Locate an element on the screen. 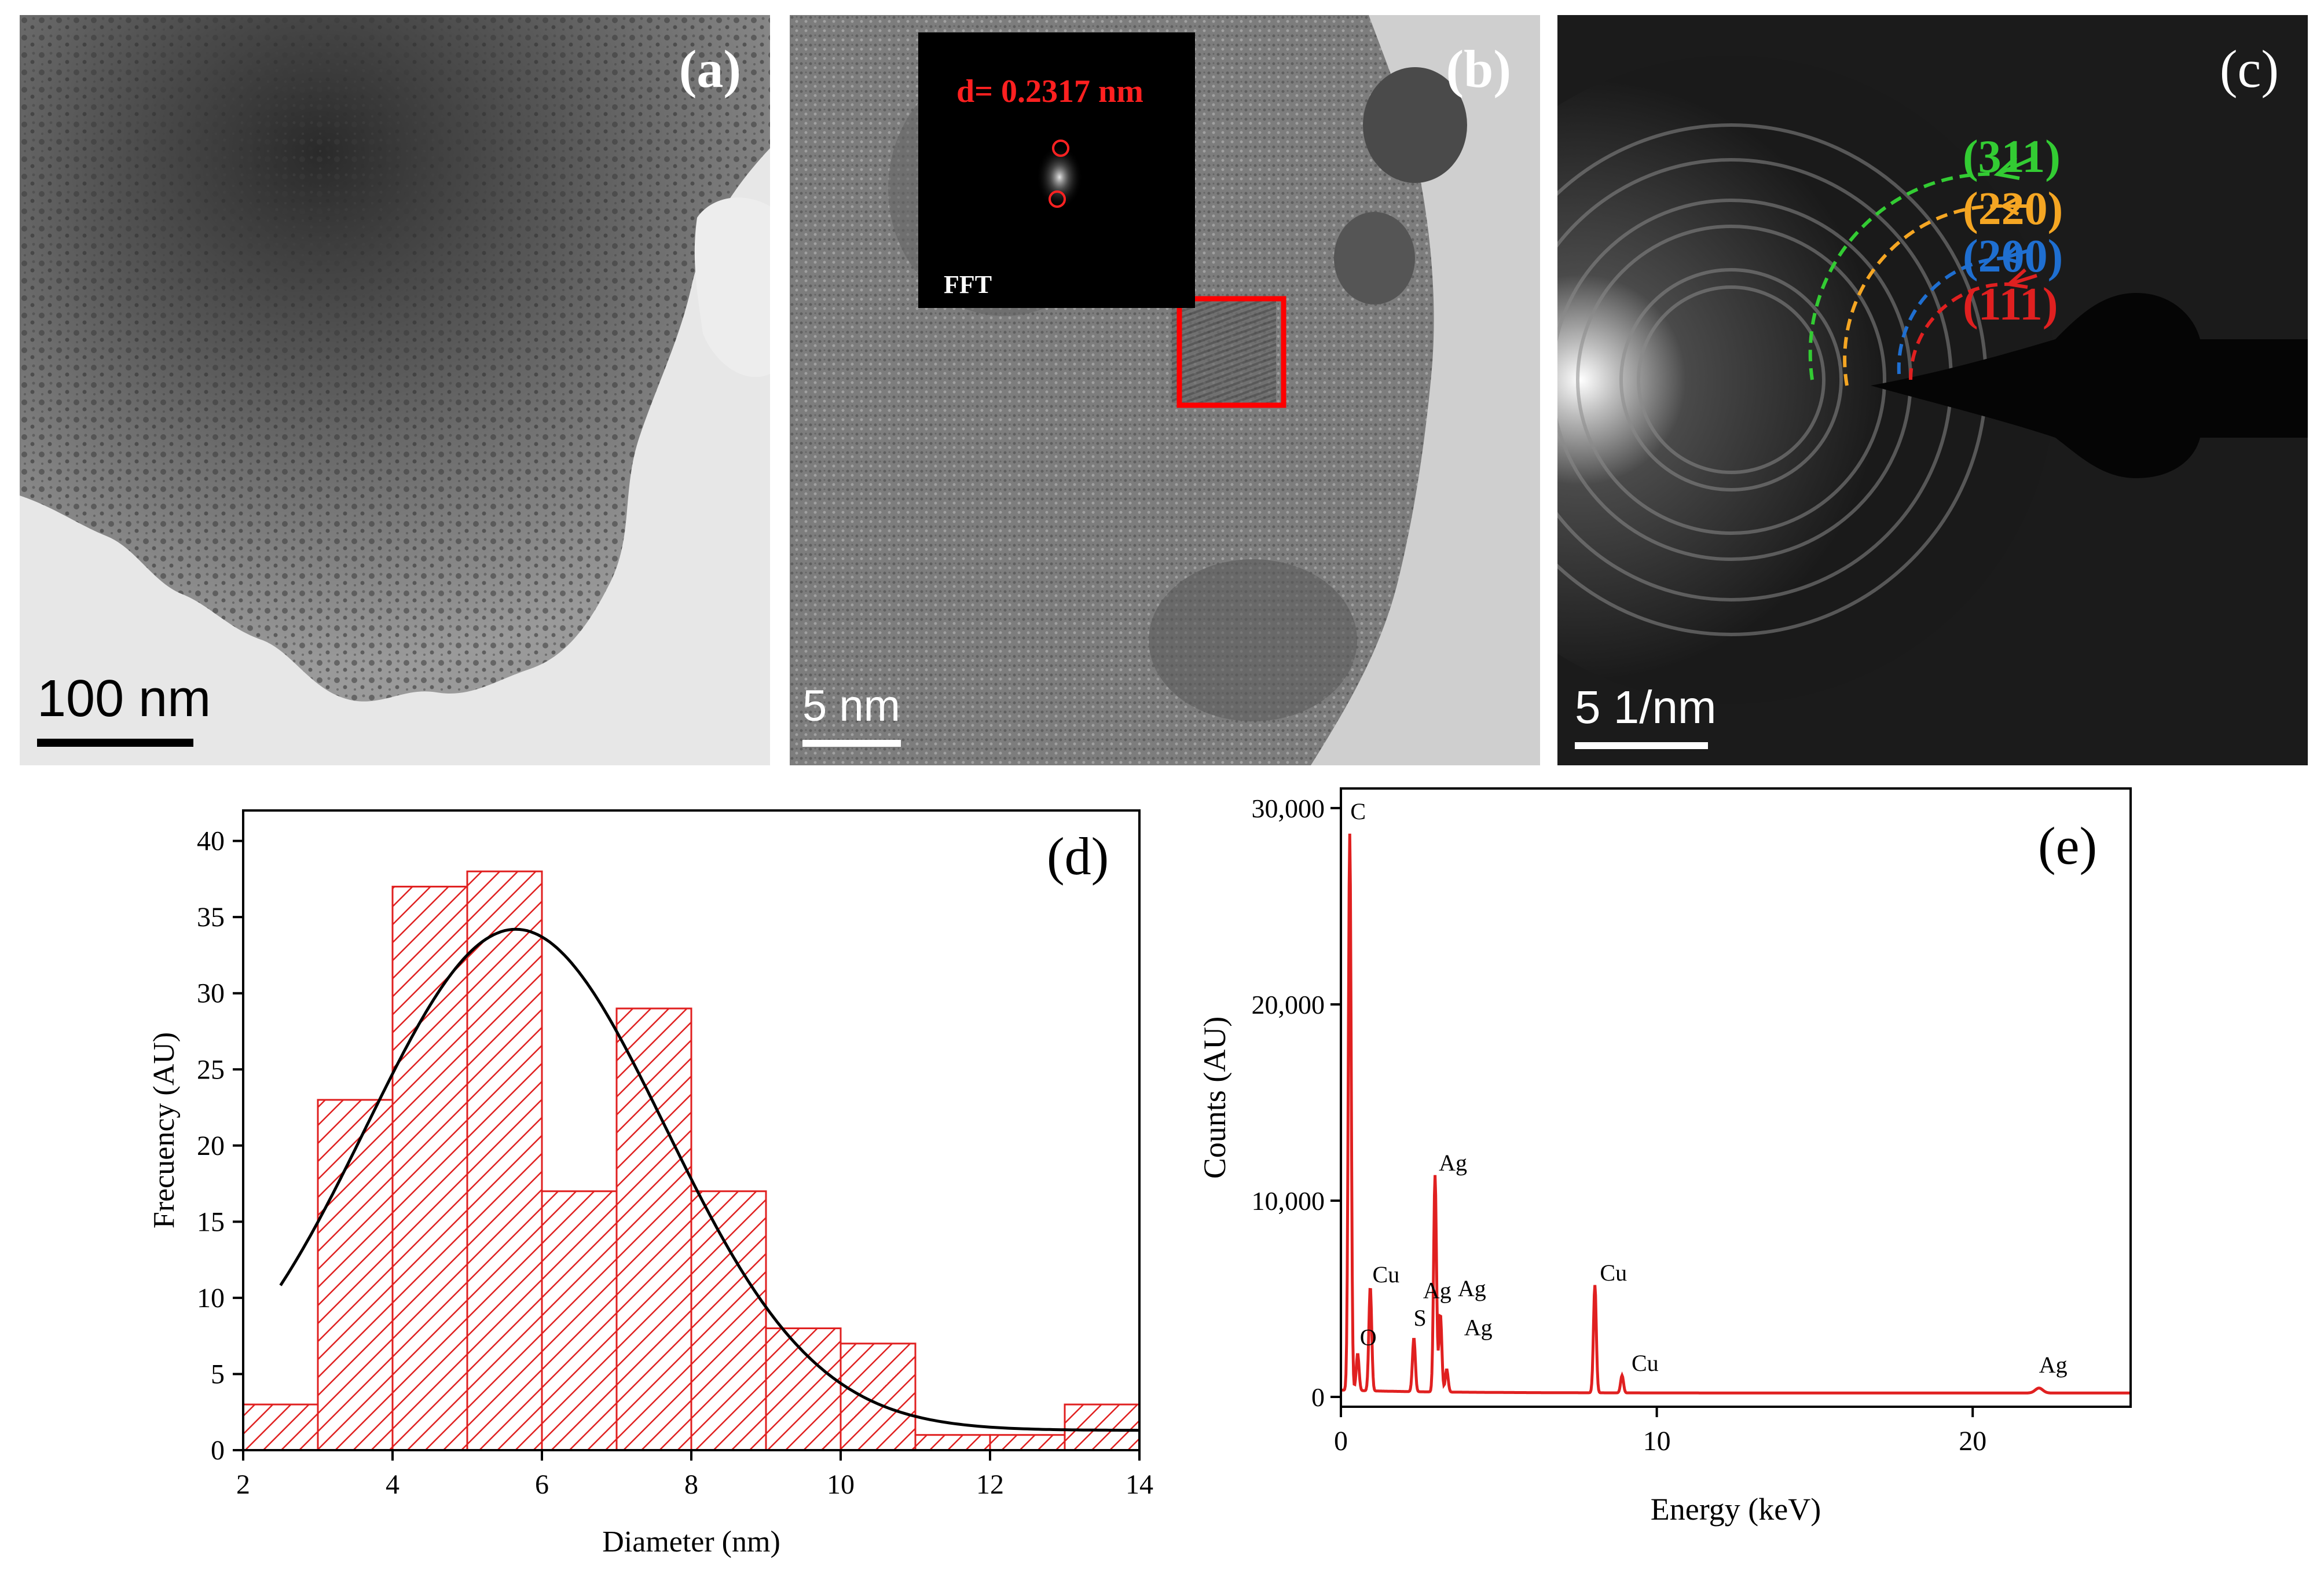 Image resolution: width=2324 pixels, height=1570 pixels. panel-c-label: (c) is located at coordinates (2249, 68).